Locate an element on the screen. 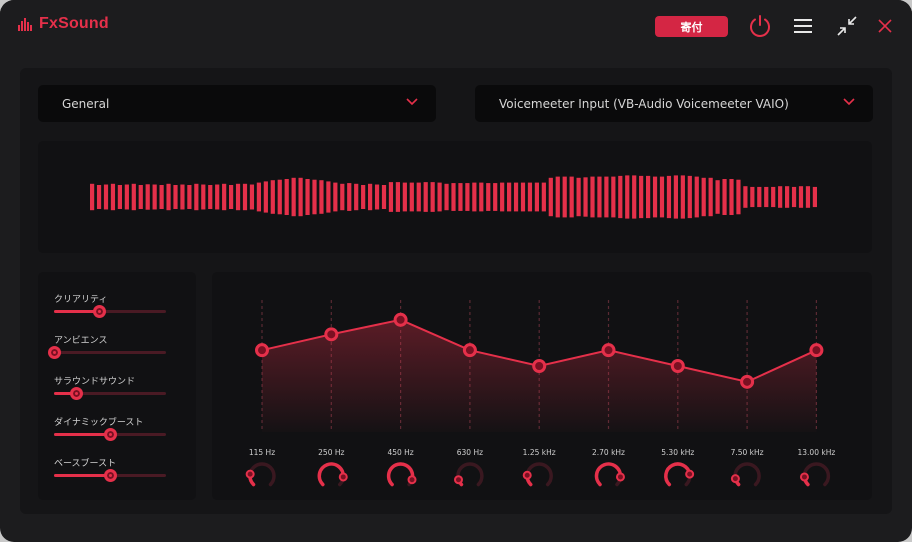  preset-selected-value: General is located at coordinates (86, 103).